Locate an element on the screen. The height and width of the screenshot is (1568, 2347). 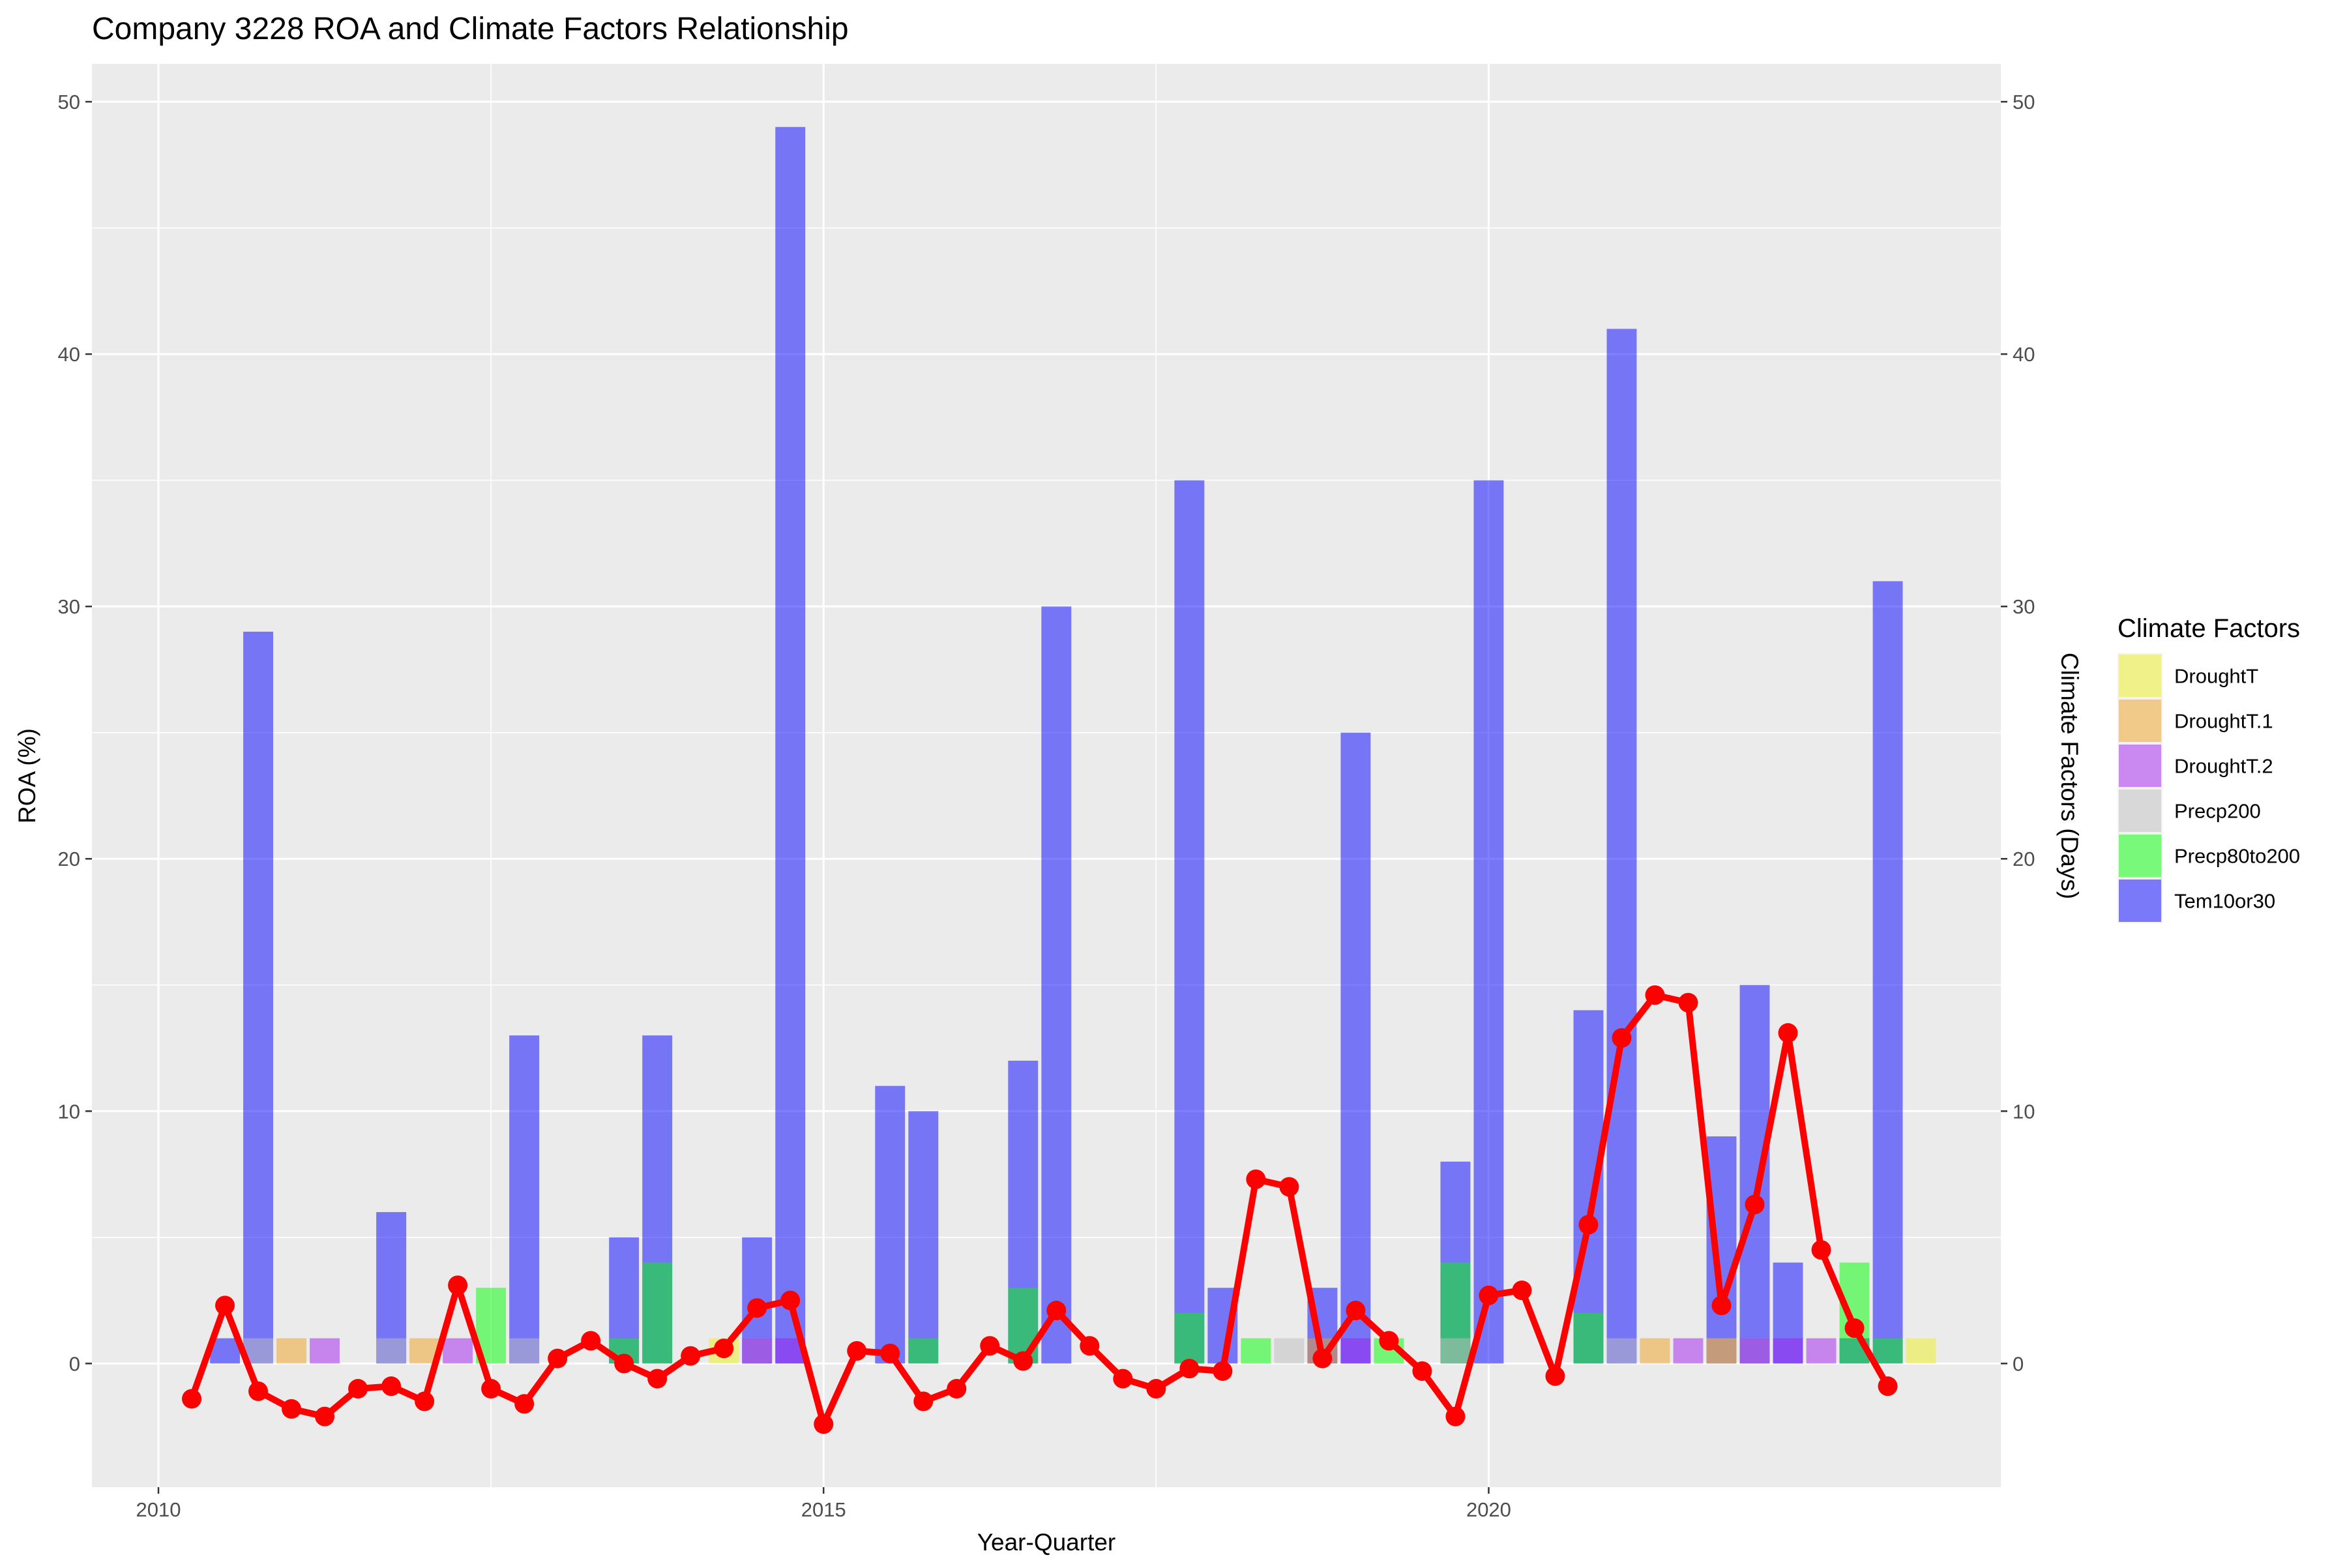
y-tick-label: 50 is located at coordinates (69, 102).